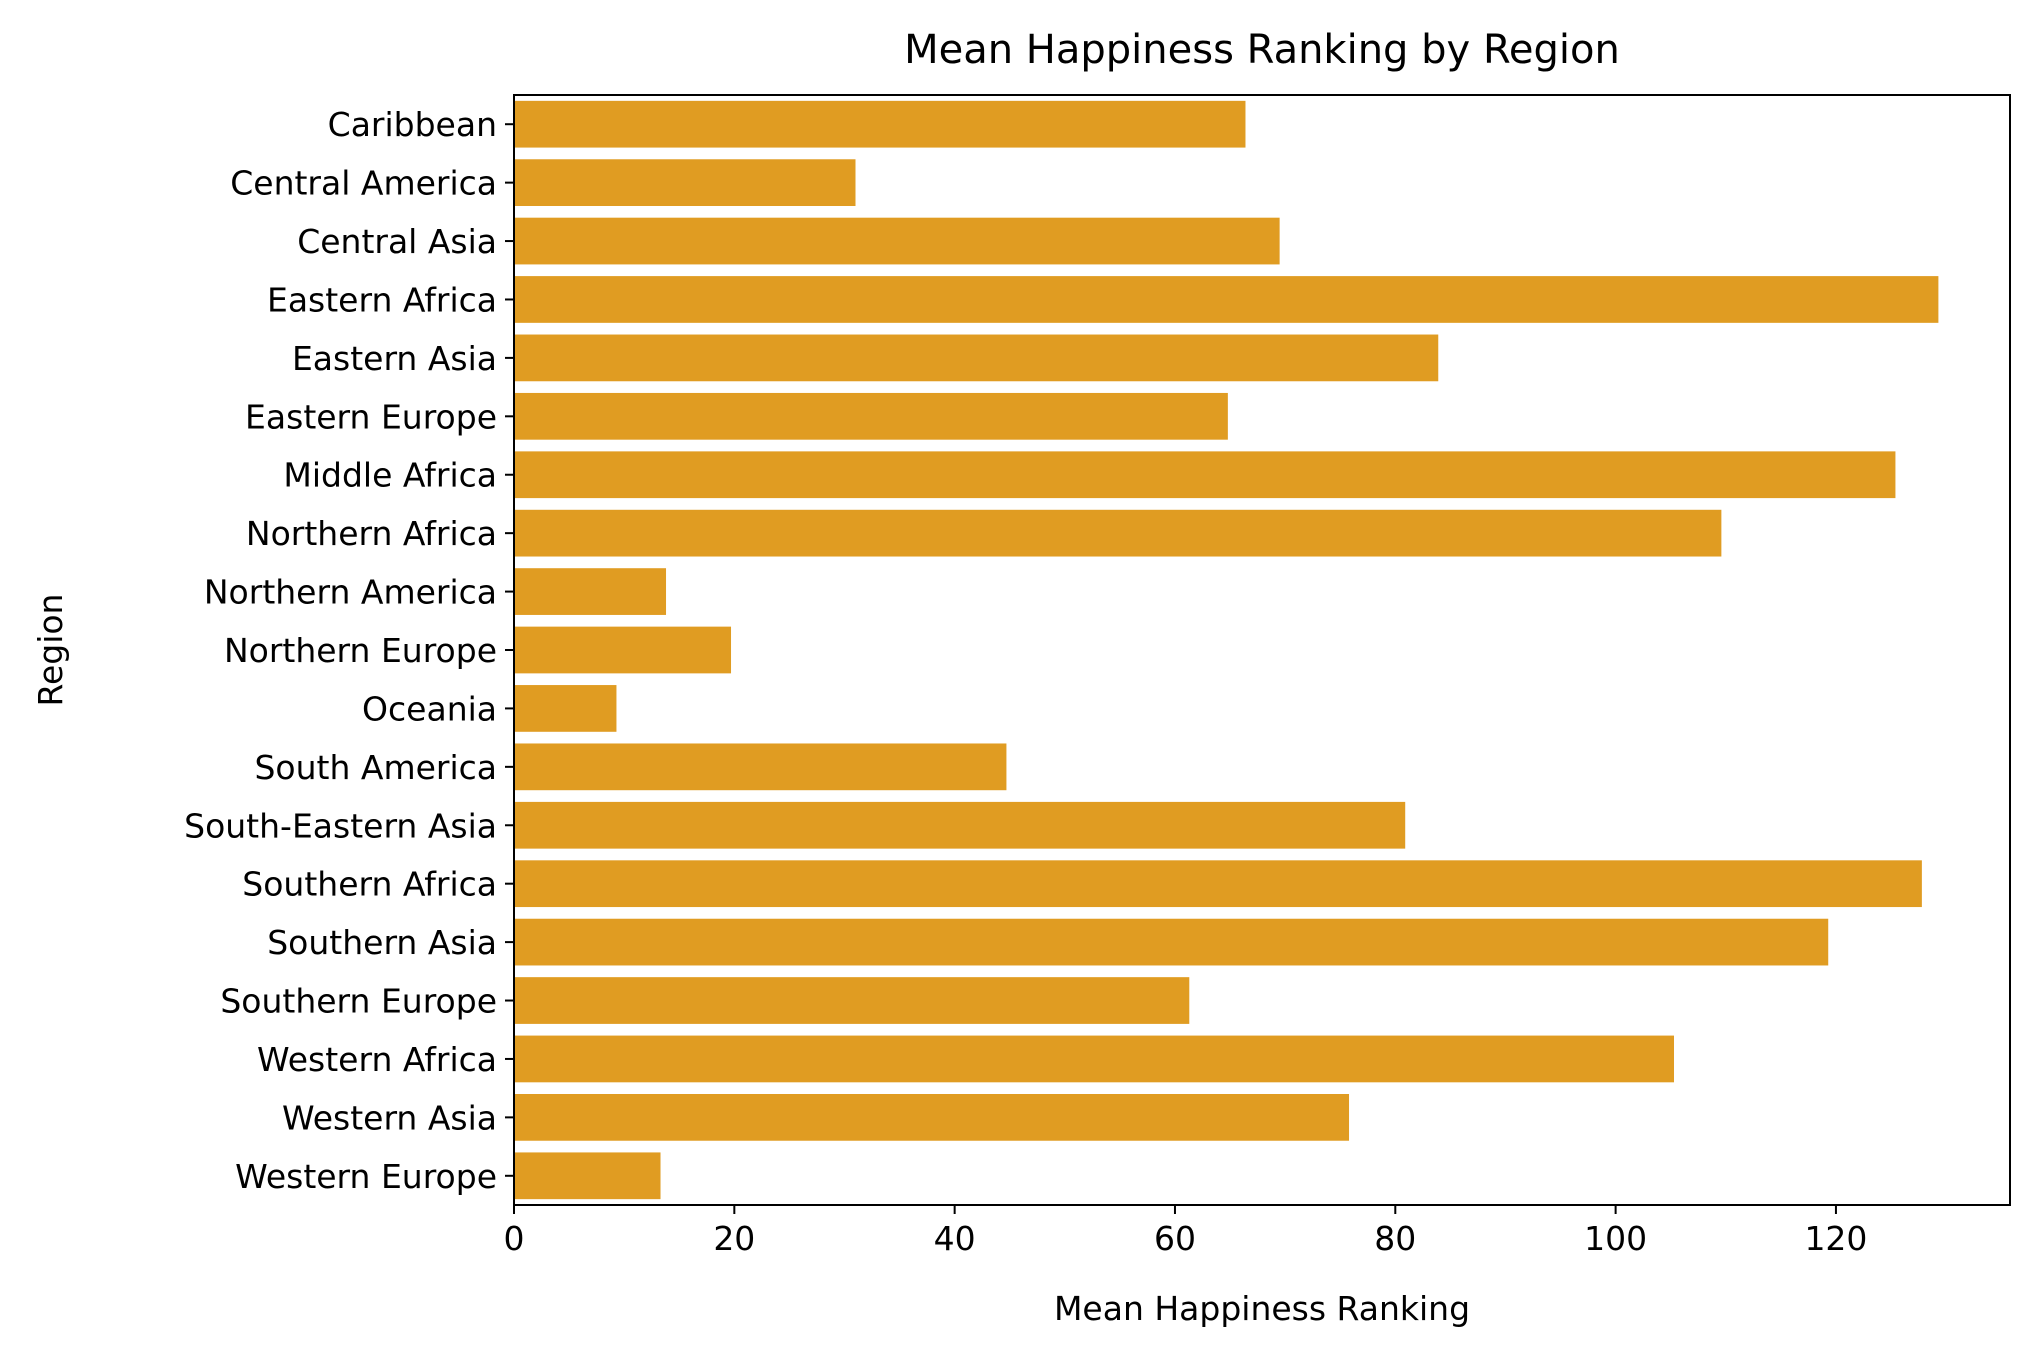 The height and width of the screenshot is (1357, 2028). I want to click on x-tick-label-60: 60, so click(1175, 1238).